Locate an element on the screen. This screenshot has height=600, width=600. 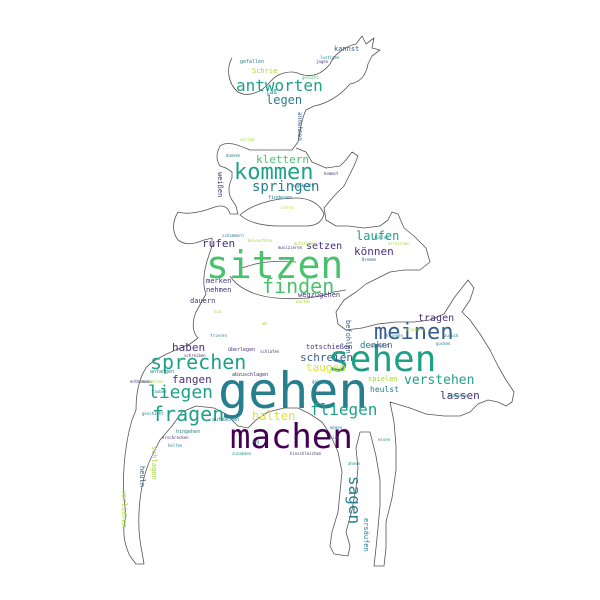
word-jagen: jagen is located at coordinates (322, 61).